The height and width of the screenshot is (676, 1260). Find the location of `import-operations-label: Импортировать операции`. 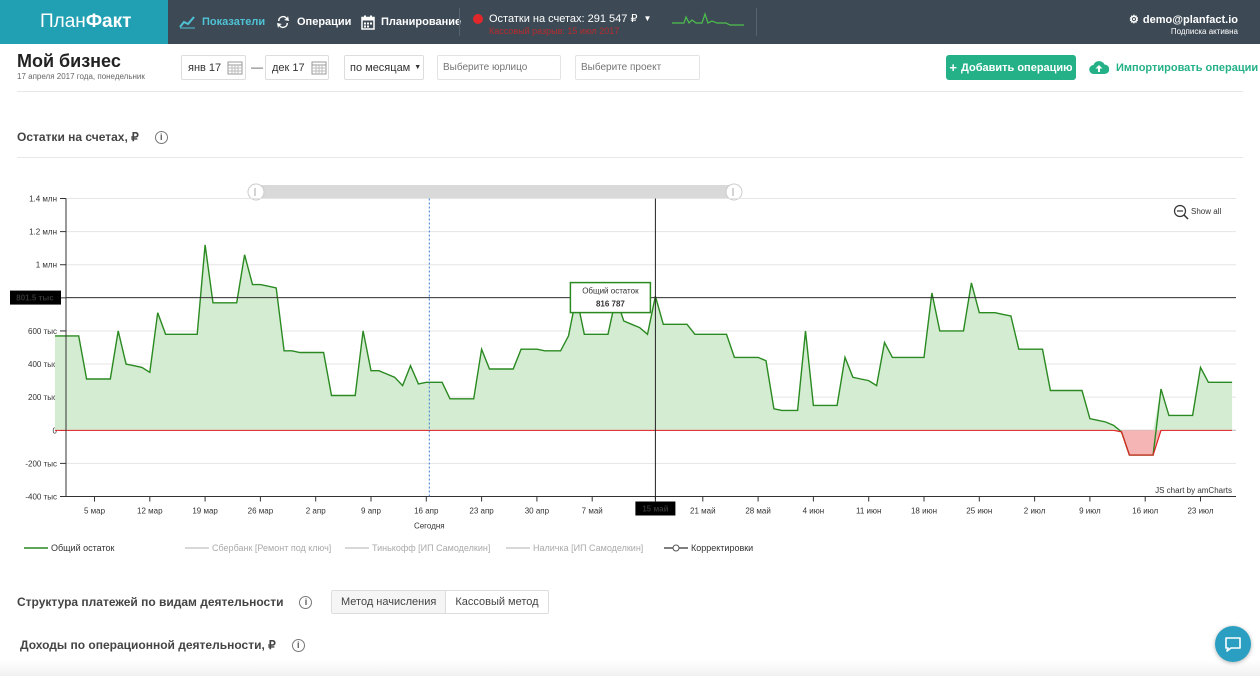

import-operations-label: Импортировать операции is located at coordinates (1187, 67).